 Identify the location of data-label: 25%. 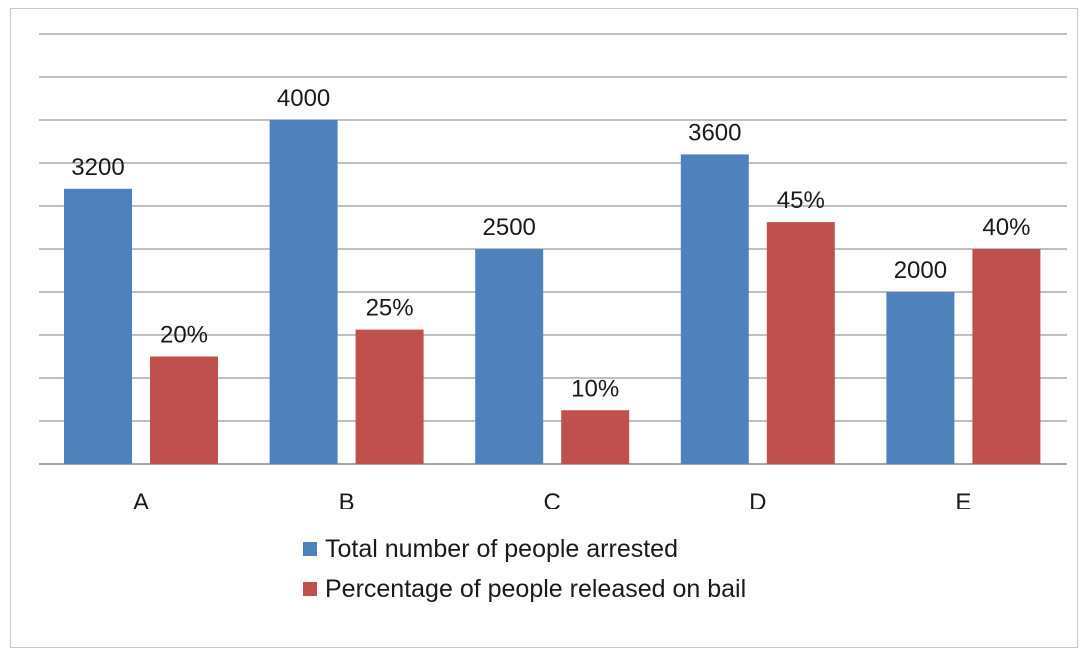
(390, 308).